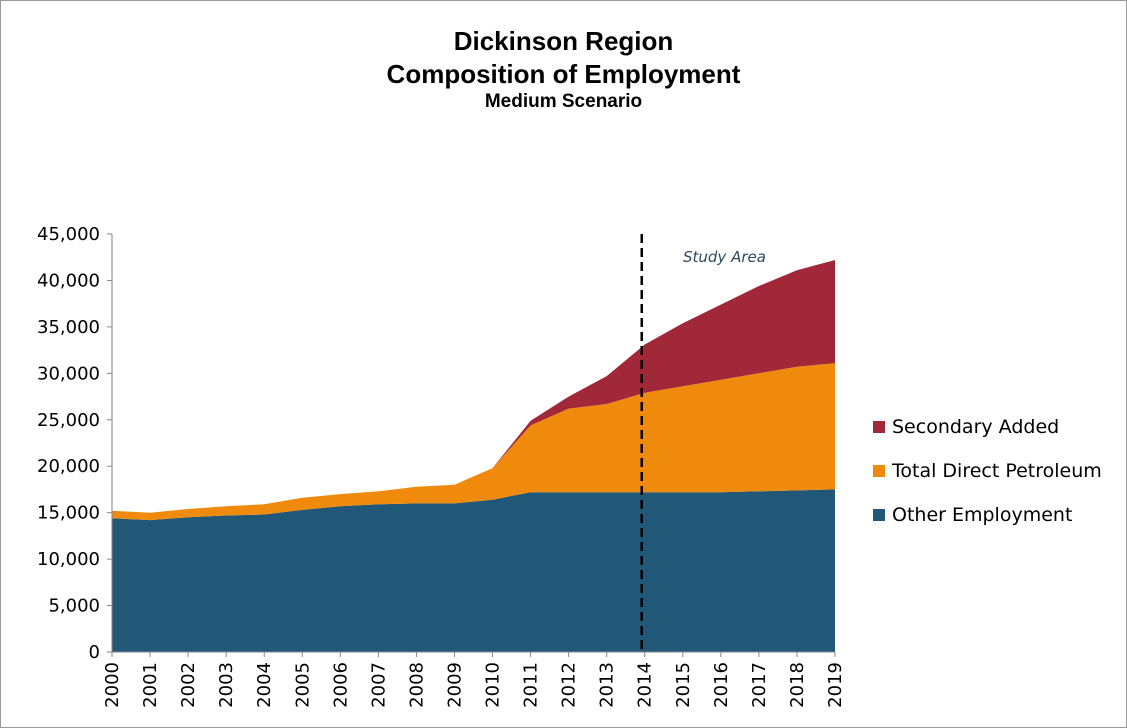 This screenshot has width=1127, height=728. What do you see at coordinates (563, 41) in the screenshot?
I see `chart-title: Dickinson Region` at bounding box center [563, 41].